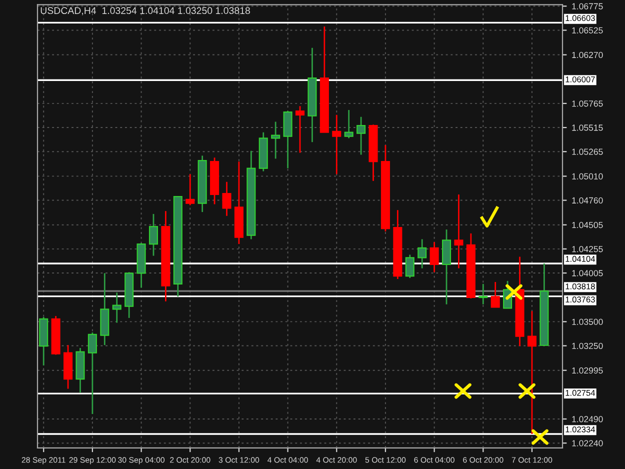  What do you see at coordinates (580, 18) in the screenshot?
I see `ref-line-label: 1.06603` at bounding box center [580, 18].